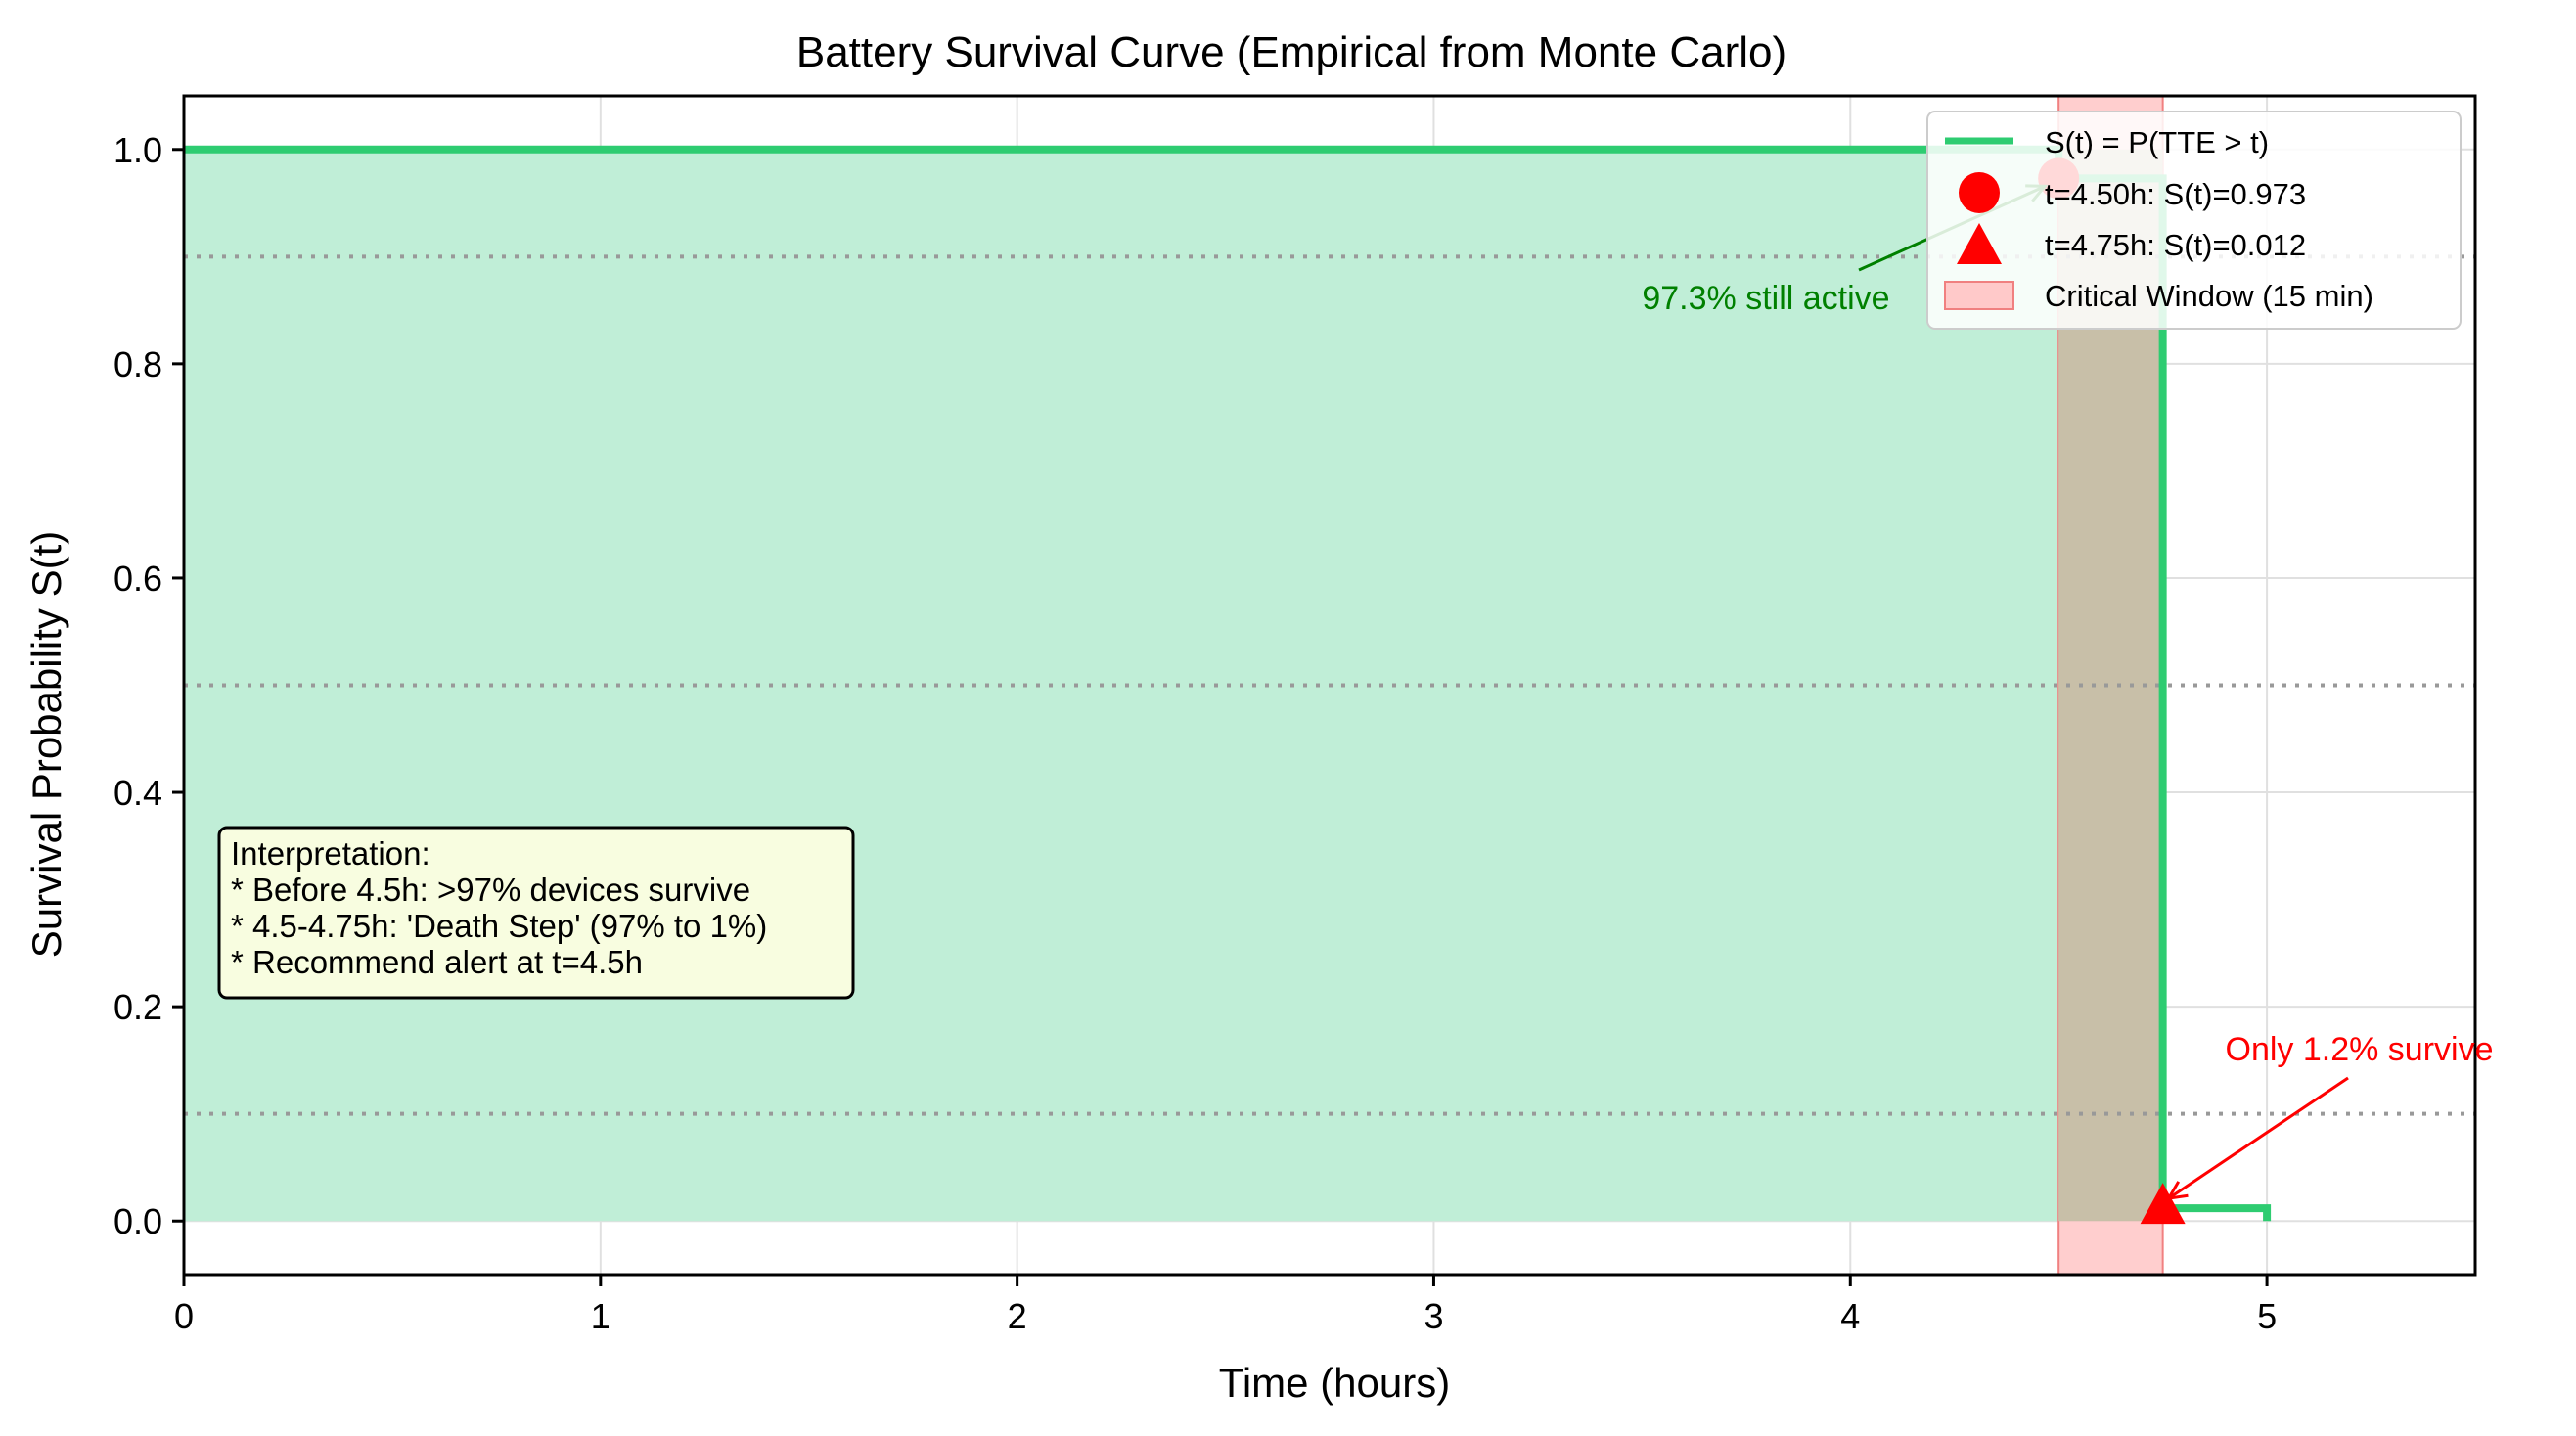  Describe the element at coordinates (499, 926) in the screenshot. I see `interpretation-line-3: * 4.5-4.75h: 'Death Step' (97% to 1%)` at that location.